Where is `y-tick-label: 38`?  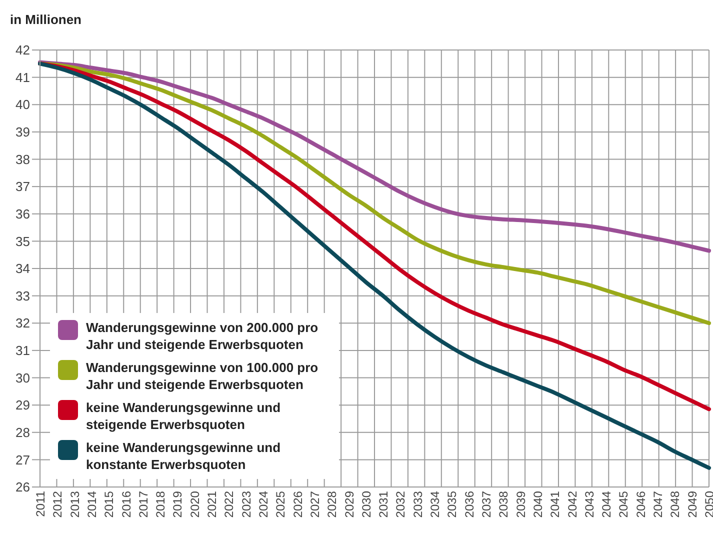 y-tick-label: 38 is located at coordinates (23, 159).